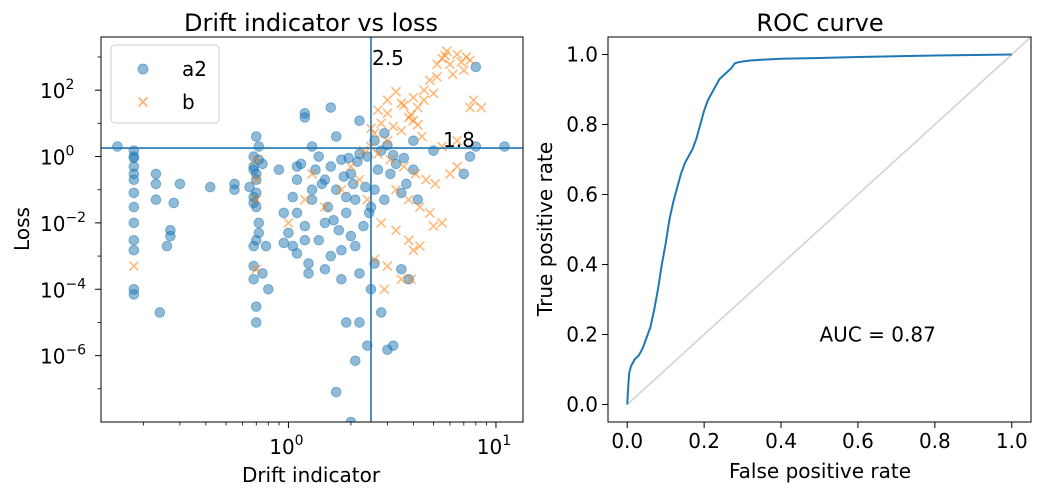  What do you see at coordinates (326, 440) in the screenshot?
I see `left-x-ticks: 100 101` at bounding box center [326, 440].